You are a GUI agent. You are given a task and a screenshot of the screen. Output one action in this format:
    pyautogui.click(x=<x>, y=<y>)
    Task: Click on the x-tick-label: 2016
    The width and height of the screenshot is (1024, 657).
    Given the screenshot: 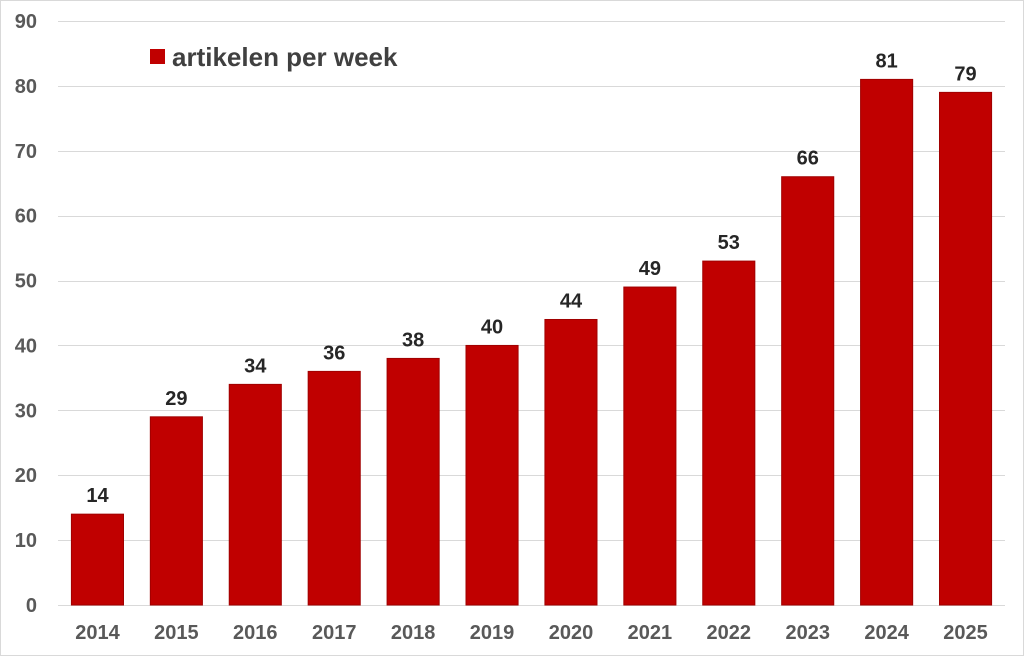 What is the action you would take?
    pyautogui.click(x=255, y=633)
    